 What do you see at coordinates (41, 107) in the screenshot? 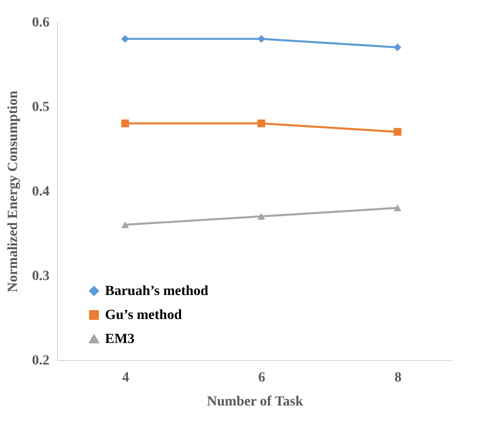
I see `y-tick-label: 0.5` at bounding box center [41, 107].